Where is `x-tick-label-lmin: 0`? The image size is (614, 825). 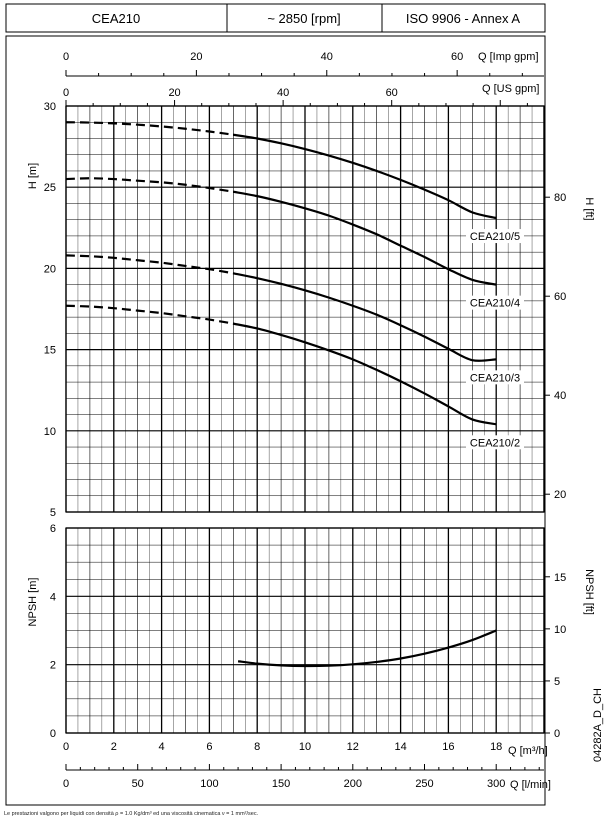 x-tick-label-lmin: 0 is located at coordinates (66, 784).